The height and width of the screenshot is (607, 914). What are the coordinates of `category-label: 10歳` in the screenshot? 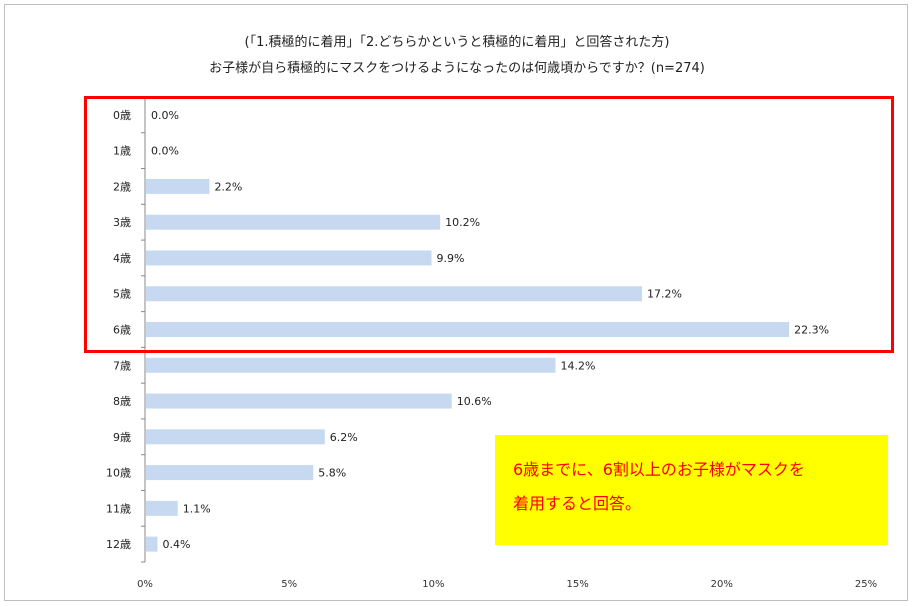 It's located at (118, 473).